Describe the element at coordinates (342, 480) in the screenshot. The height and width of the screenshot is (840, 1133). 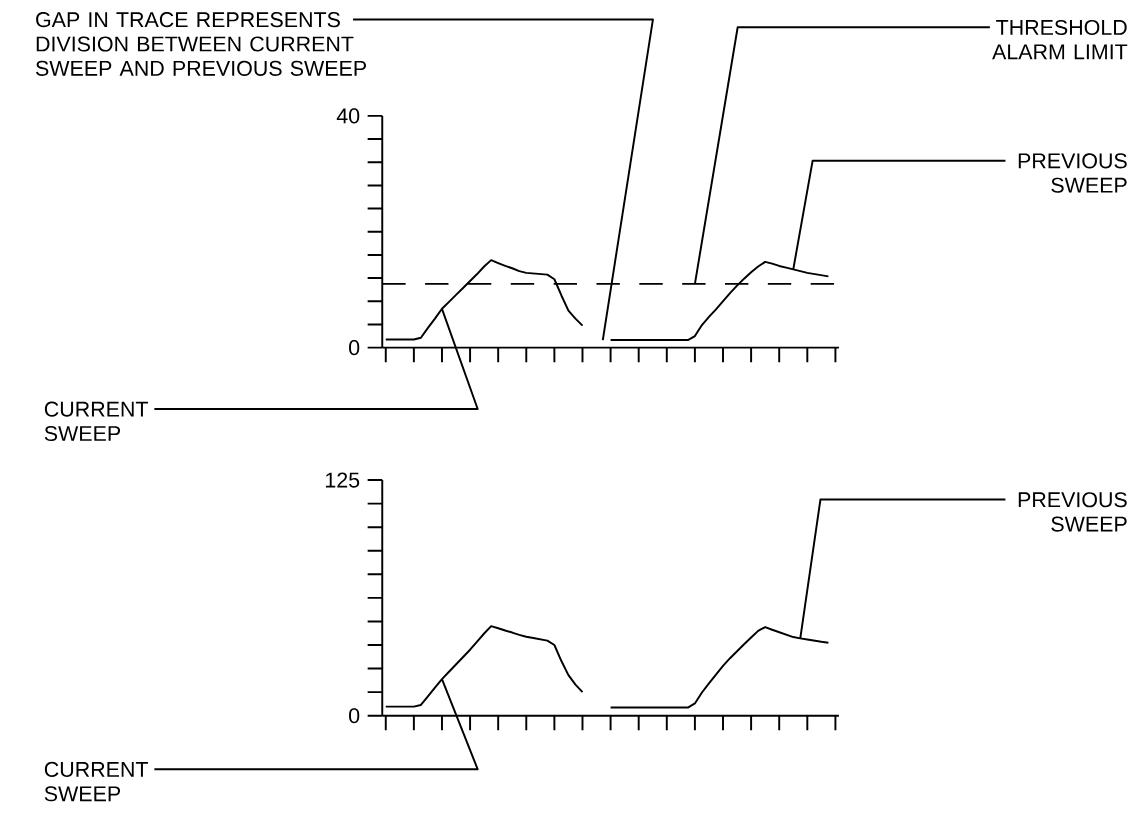
I see `y-tick-label: 125` at that location.